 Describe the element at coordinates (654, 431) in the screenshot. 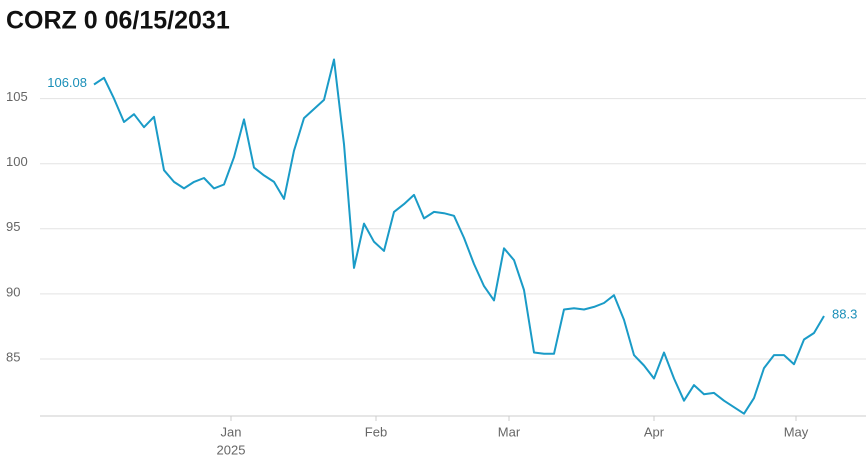

I see `x-tick-label: Apr` at that location.